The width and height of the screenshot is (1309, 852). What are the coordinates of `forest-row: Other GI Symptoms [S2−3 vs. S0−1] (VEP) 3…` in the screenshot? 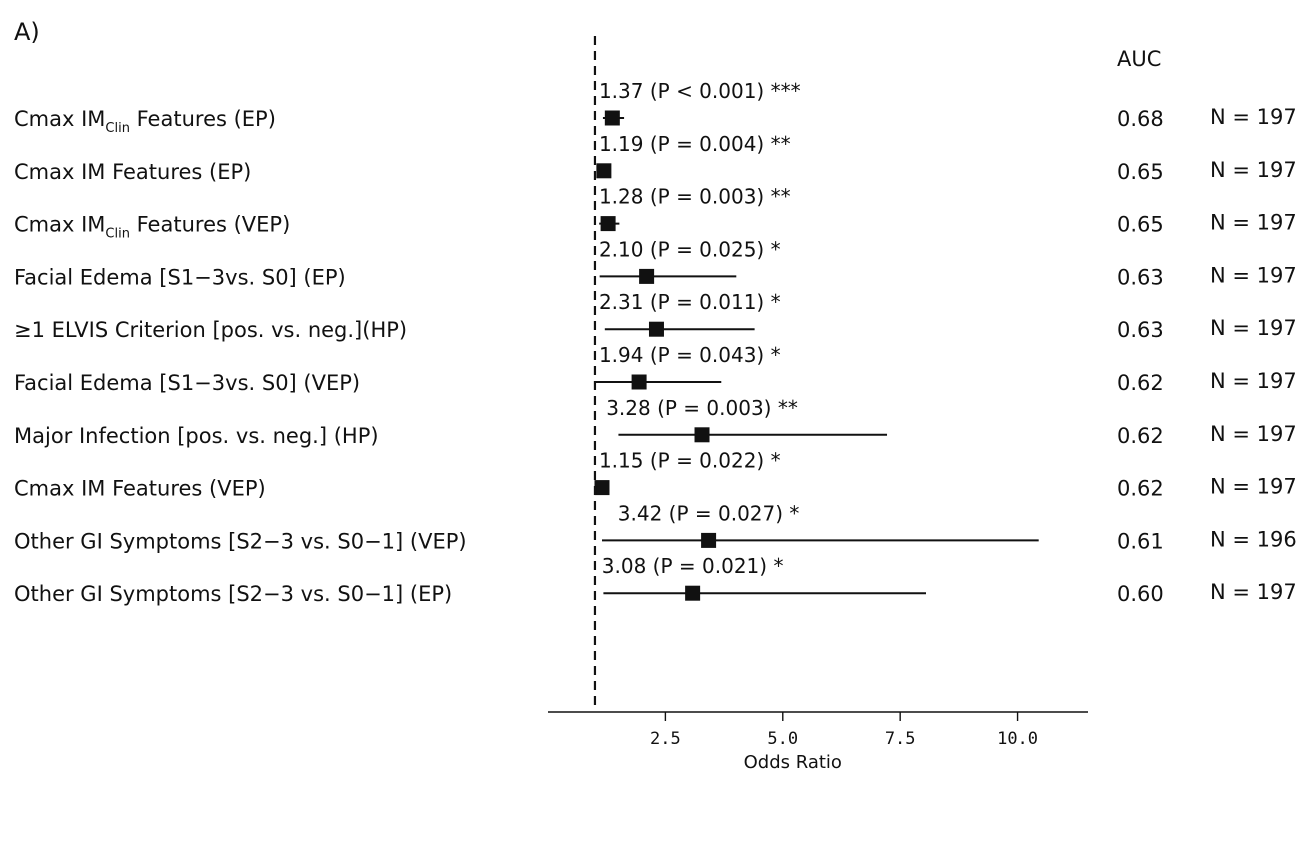 It's located at (655, 527).